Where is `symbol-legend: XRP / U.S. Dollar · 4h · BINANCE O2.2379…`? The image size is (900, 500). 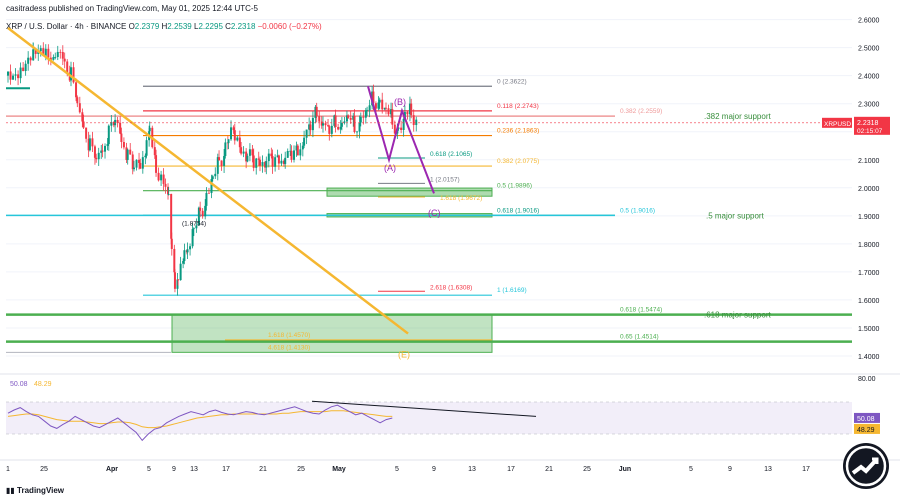 symbol-legend: XRP / U.S. Dollar · 4h · BINANCE O2.2379… is located at coordinates (164, 26).